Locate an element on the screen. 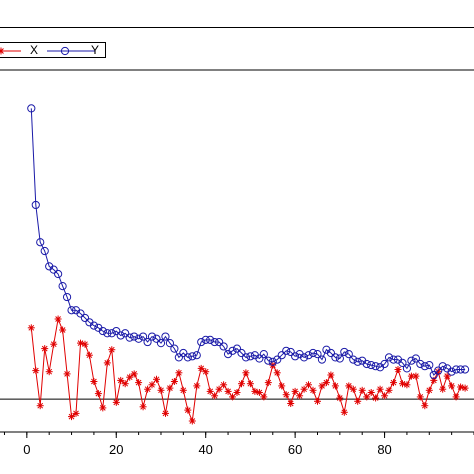  x-tick-label: 60 is located at coordinates (295, 449).